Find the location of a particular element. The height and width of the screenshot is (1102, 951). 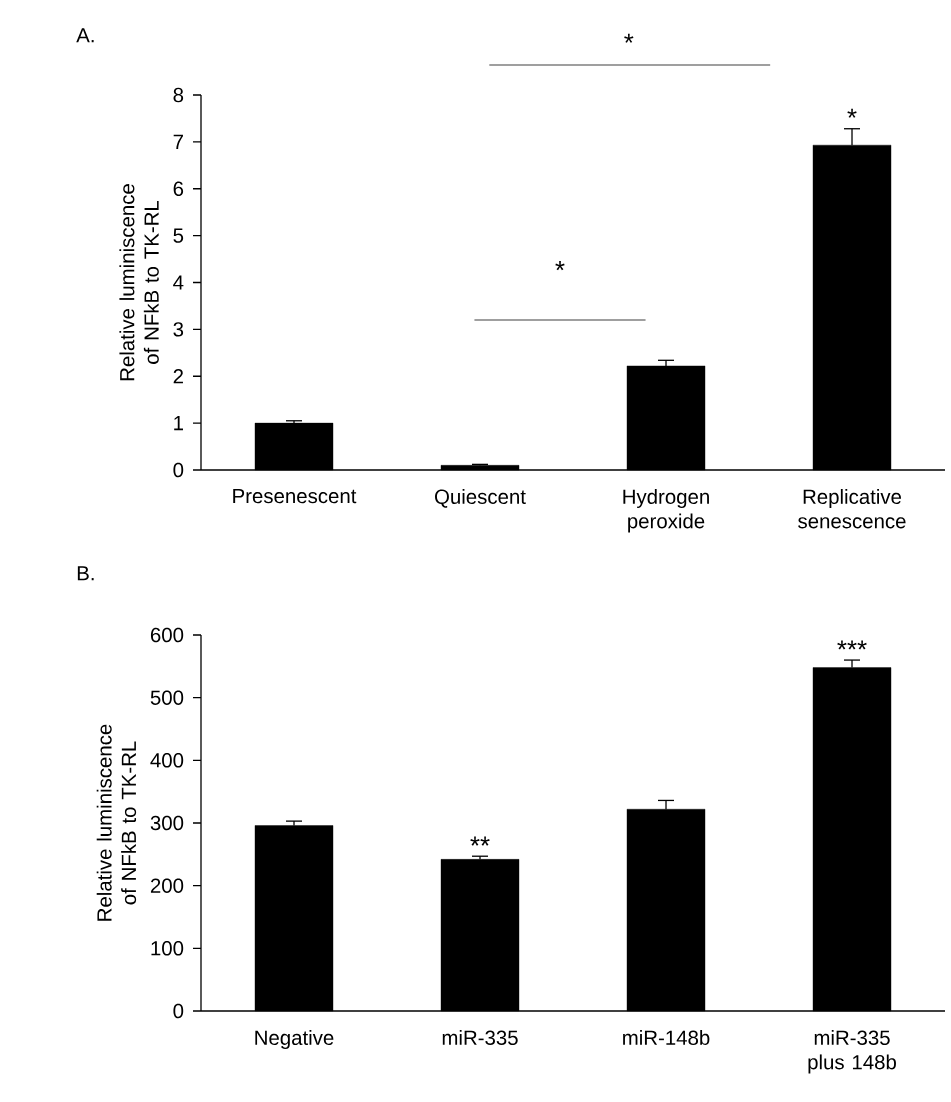

x-tick-label: Negative is located at coordinates (294, 1040).